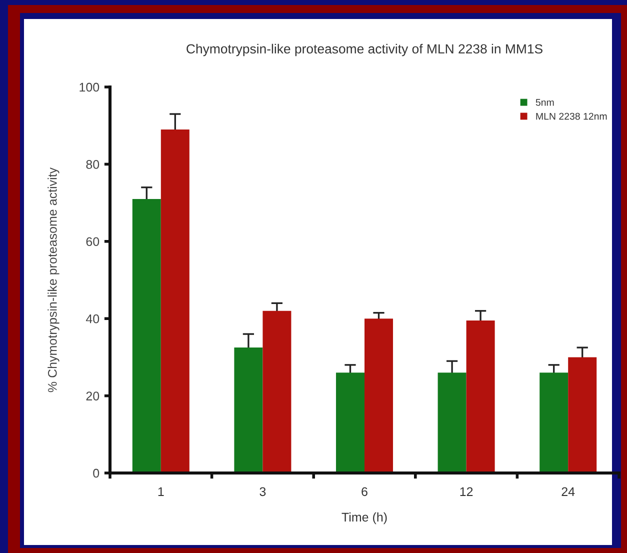 The image size is (627, 553). What do you see at coordinates (571, 116) in the screenshot?
I see `legend-label: MLN 2238 12nm` at bounding box center [571, 116].